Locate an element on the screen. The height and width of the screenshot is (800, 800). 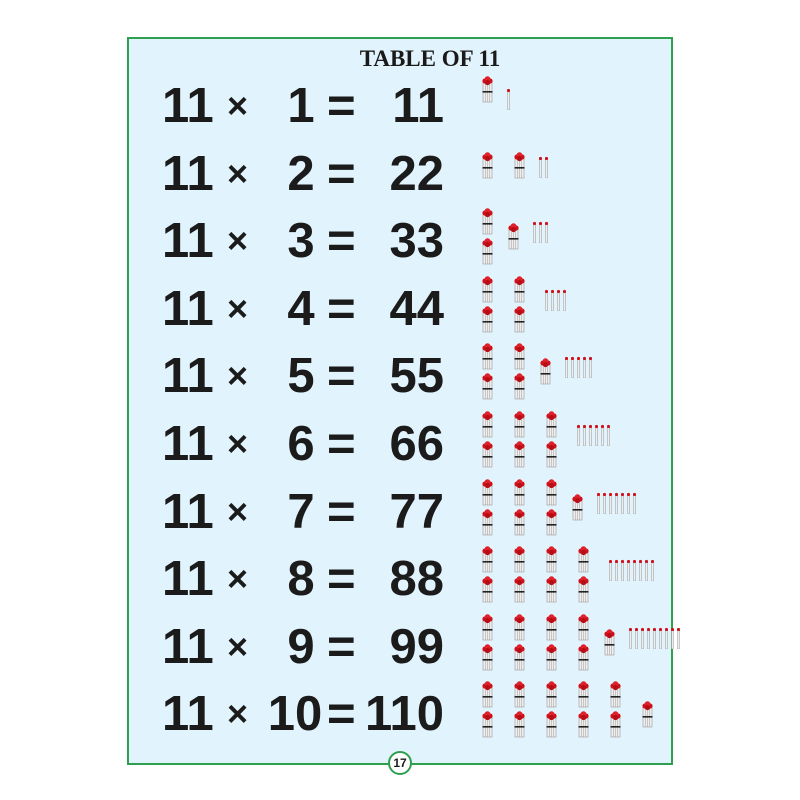
product: 88 is located at coordinates (416, 579).